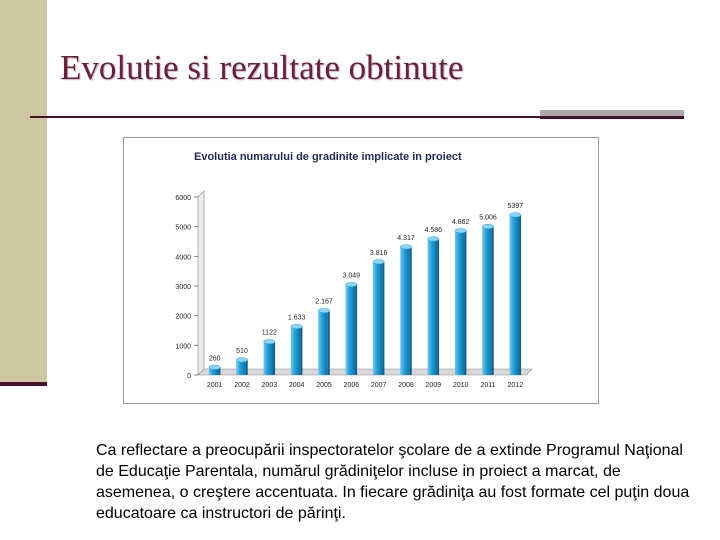 The image size is (720, 540). I want to click on y-tick-label: 3000, so click(183, 287).